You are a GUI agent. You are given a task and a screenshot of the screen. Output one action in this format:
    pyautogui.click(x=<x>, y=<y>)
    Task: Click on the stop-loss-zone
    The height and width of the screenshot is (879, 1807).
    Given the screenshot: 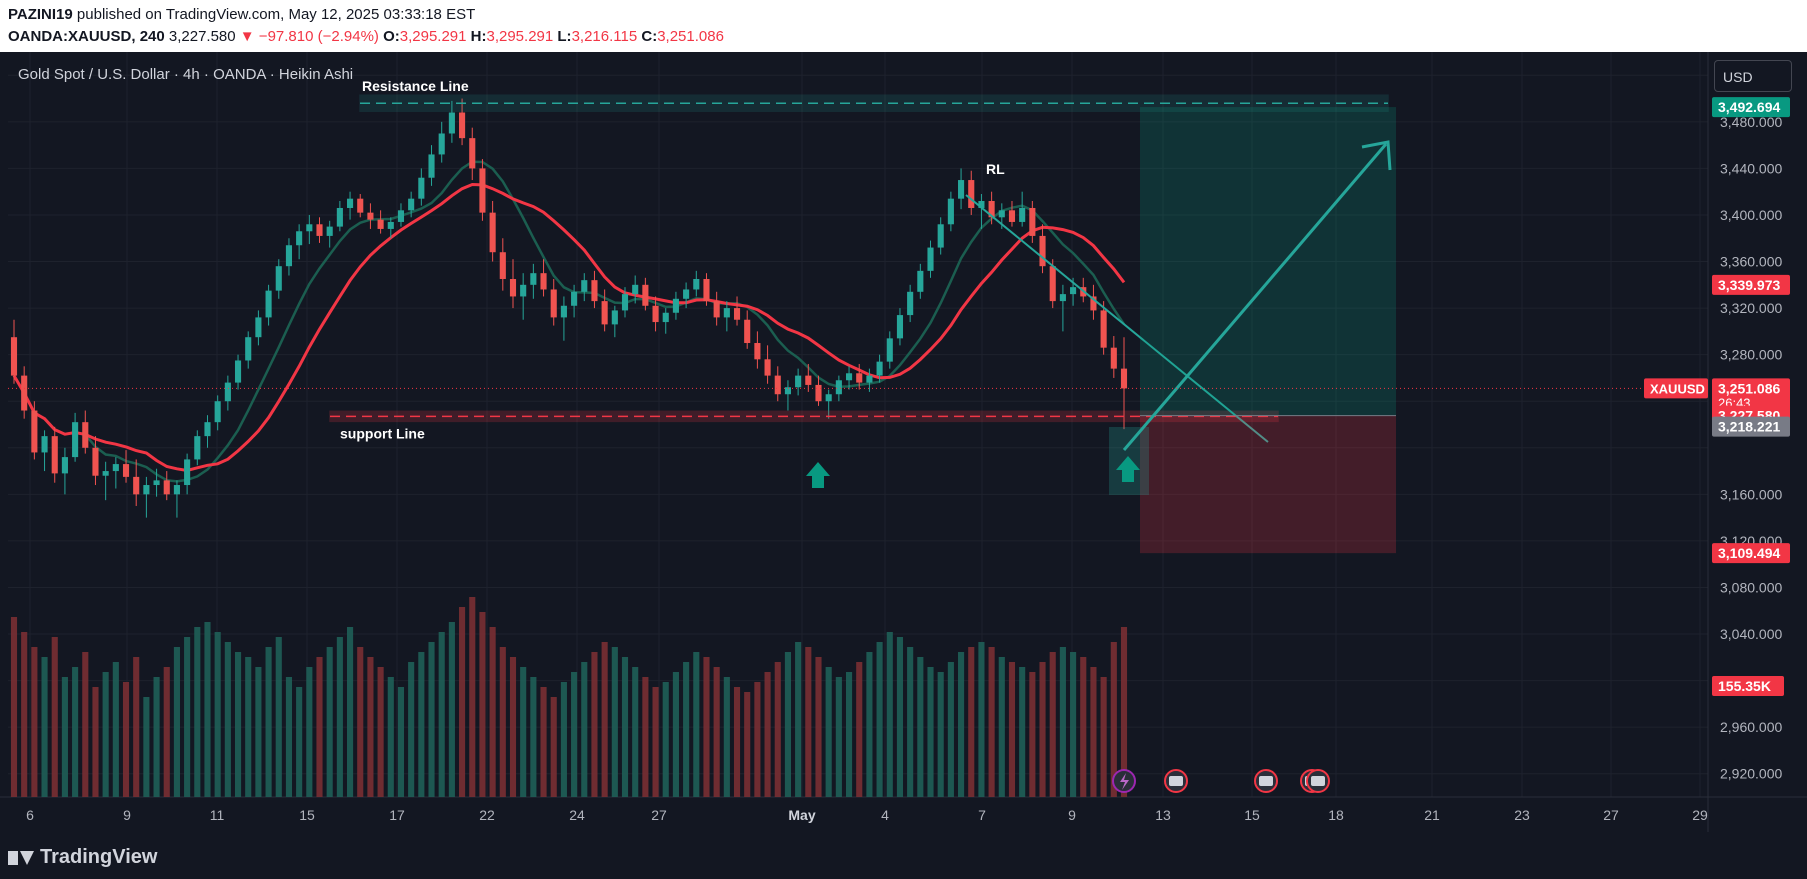 What is the action you would take?
    pyautogui.click(x=1268, y=484)
    